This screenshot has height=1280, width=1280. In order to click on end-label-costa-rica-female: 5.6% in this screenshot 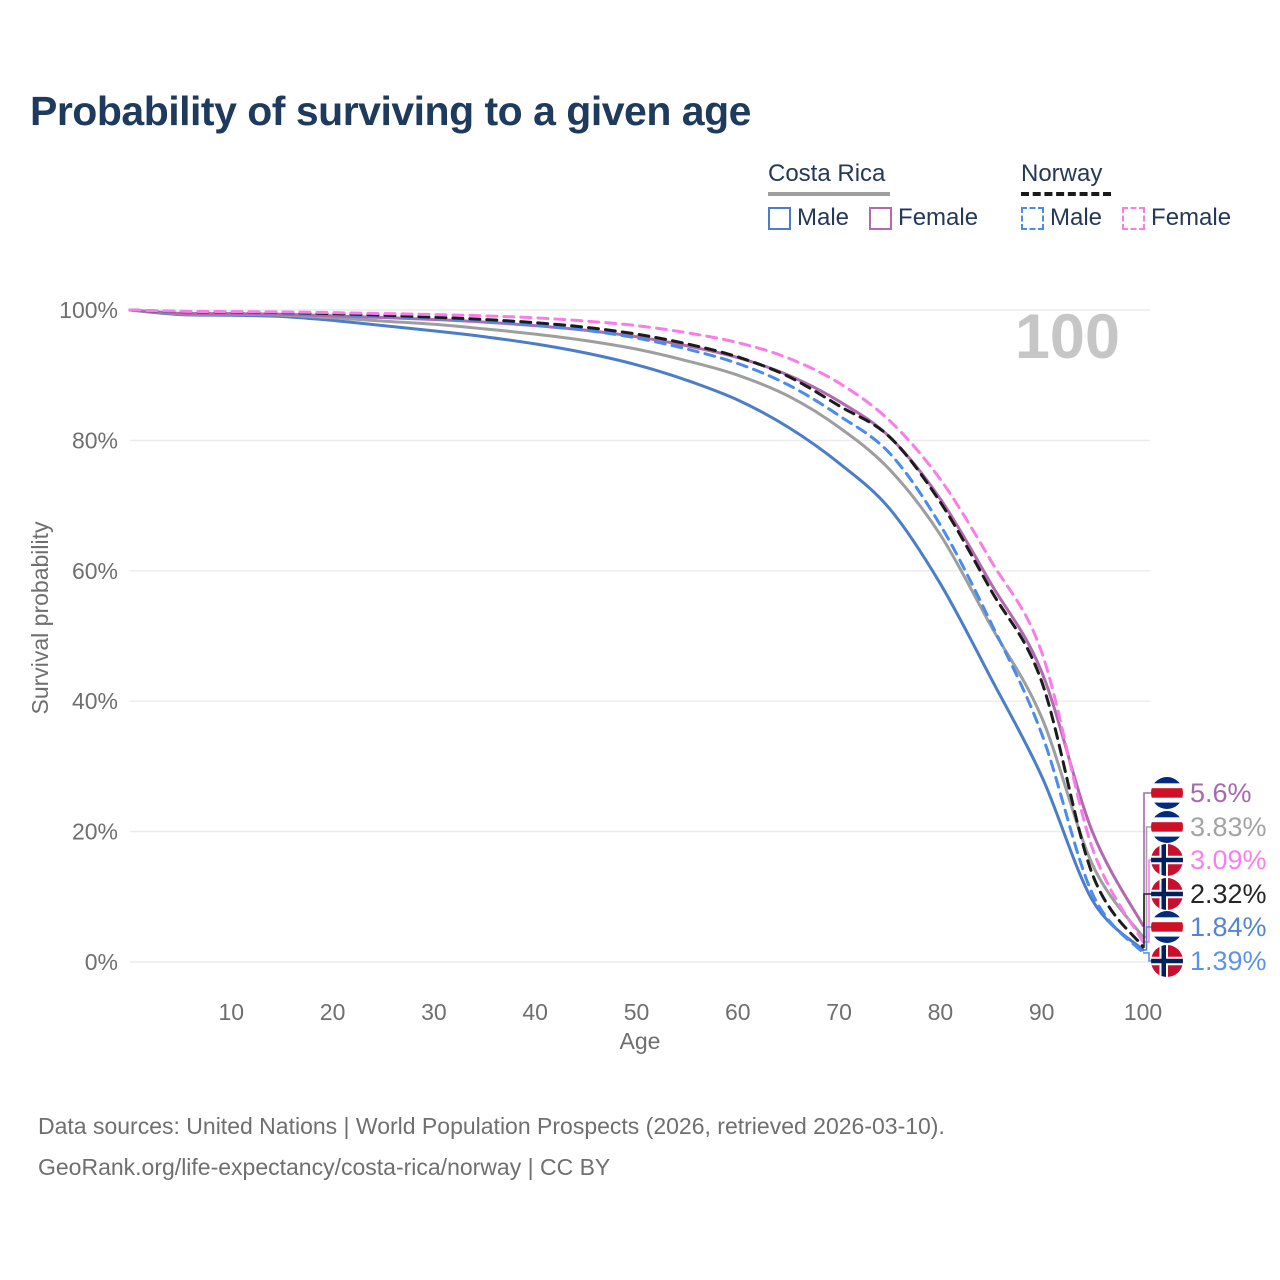, I will do `click(1221, 793)`.